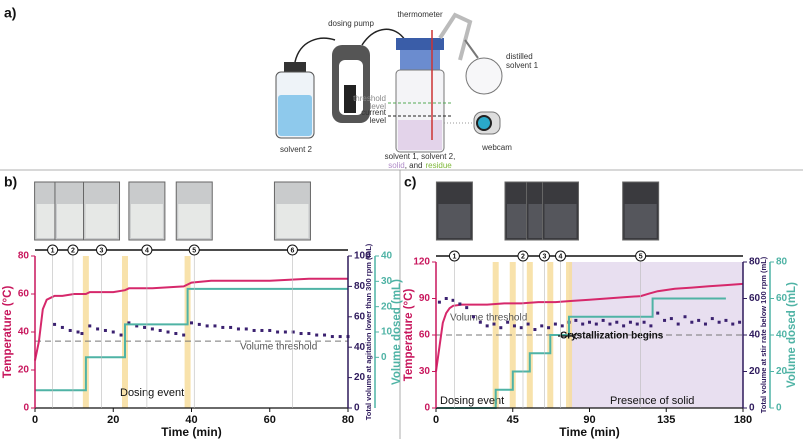 This screenshot has width=803, height=439. Describe the element at coordinates (589, 420) in the screenshot. I see `x-tick-label: 90` at that location.